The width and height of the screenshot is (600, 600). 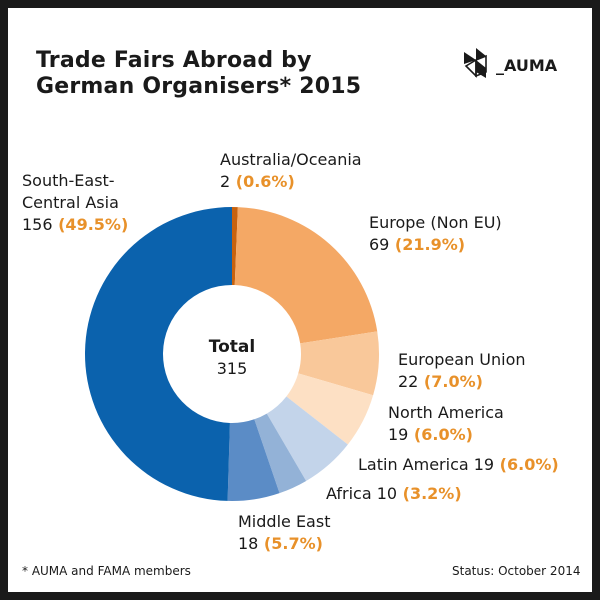 What do you see at coordinates (394, 493) in the screenshot?
I see `slice-label-5: Africa 10 (3.2%)` at bounding box center [394, 493].